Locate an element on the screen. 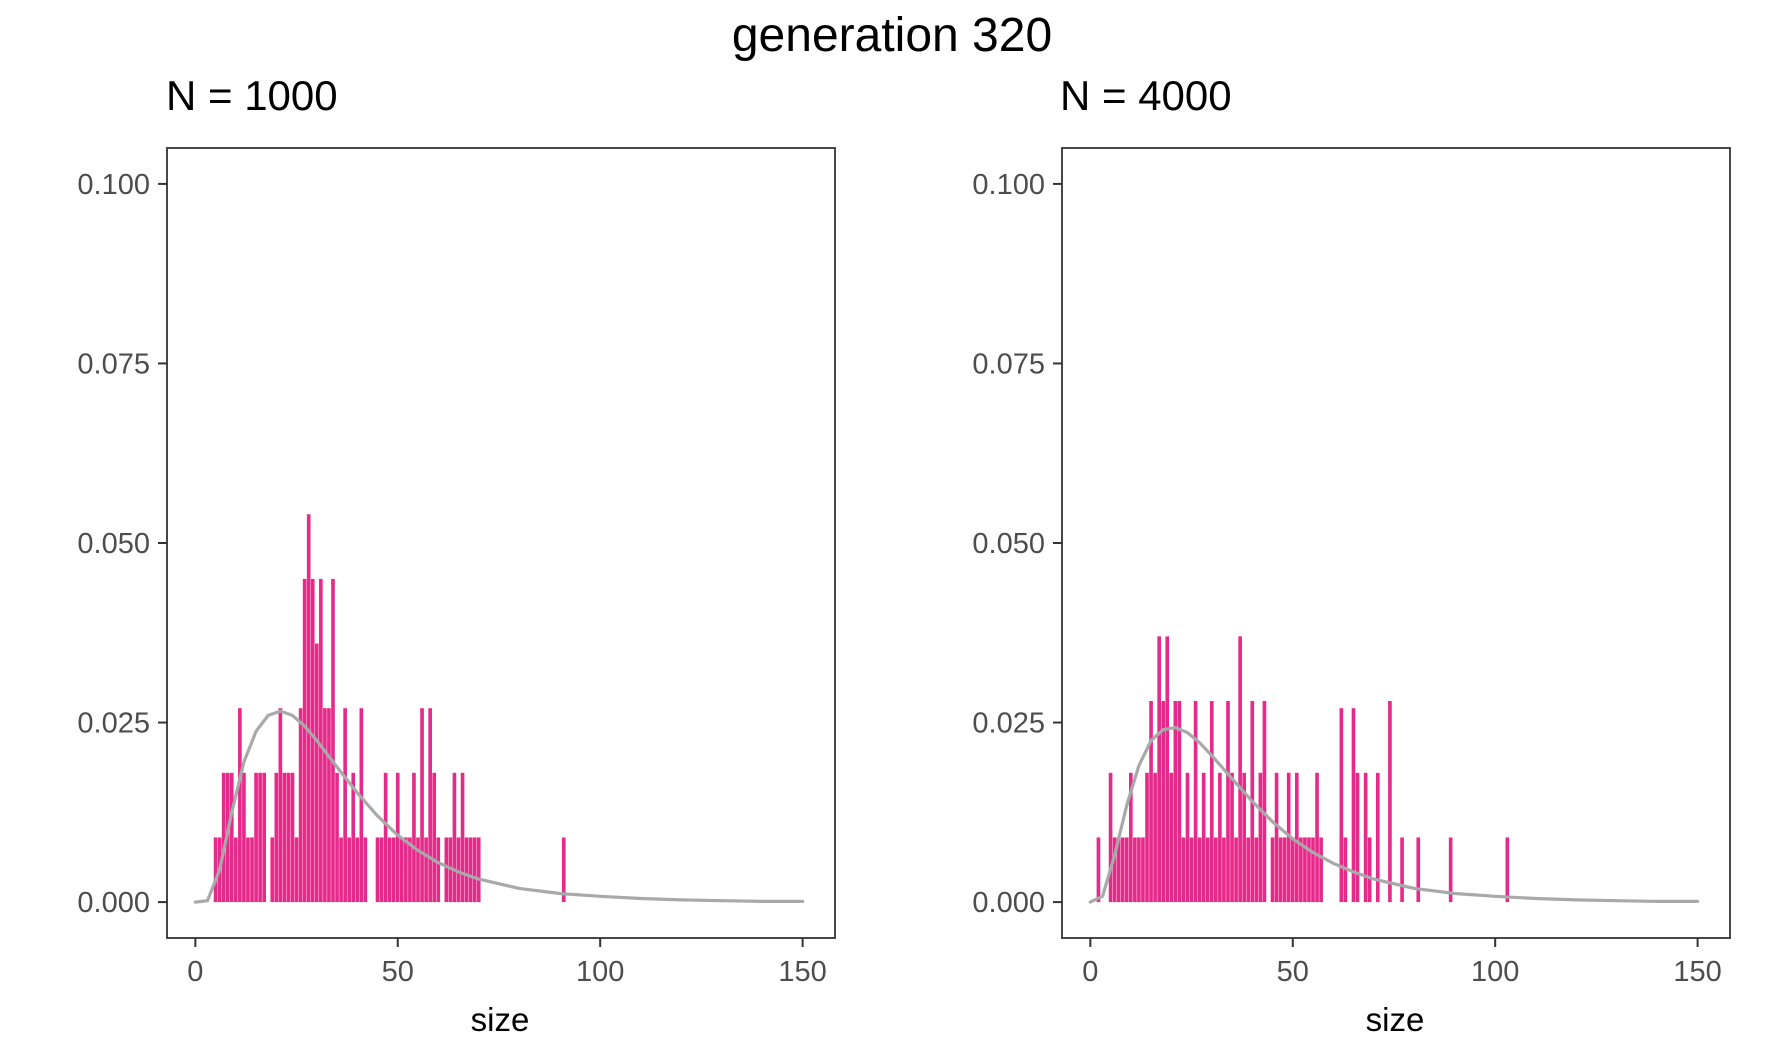 Image resolution: width=1784 pixels, height=1050 pixels. x-axis-label: size is located at coordinates (500, 1019).